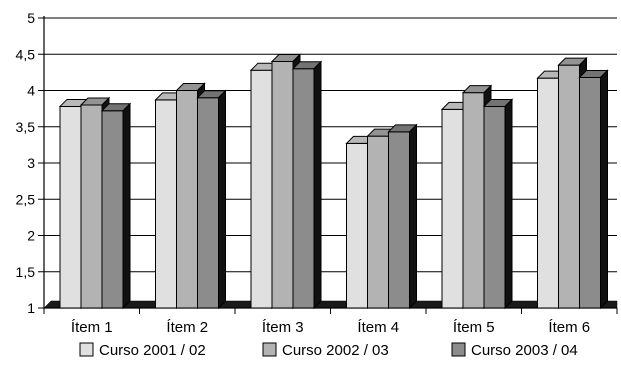 This screenshot has height=372, width=621. I want to click on legend-label: Curso 2003 / 04, so click(524, 350).